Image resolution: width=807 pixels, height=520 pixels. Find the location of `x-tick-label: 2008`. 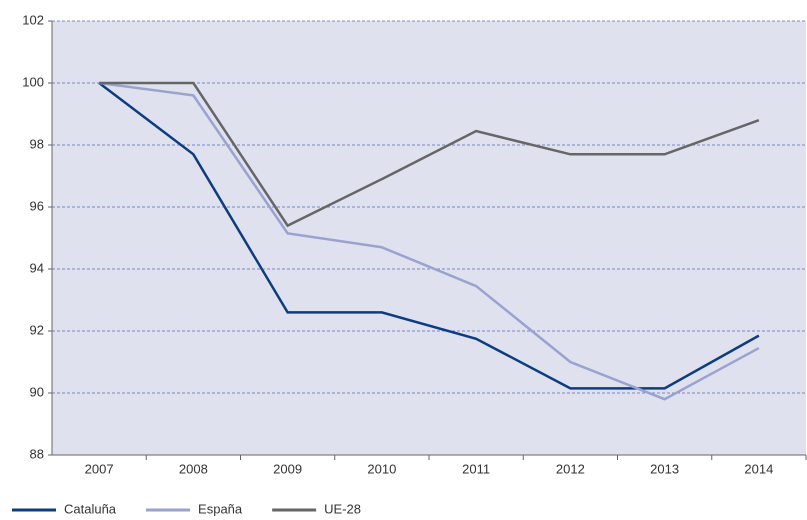

x-tick-label: 2008 is located at coordinates (193, 468).